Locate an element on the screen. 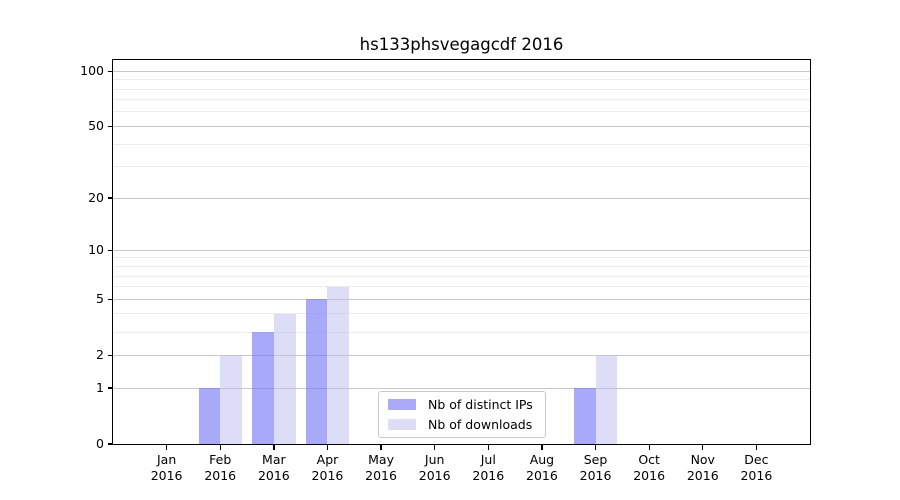 The width and height of the screenshot is (900, 500). bar-distinct-ips-sep is located at coordinates (584, 416).